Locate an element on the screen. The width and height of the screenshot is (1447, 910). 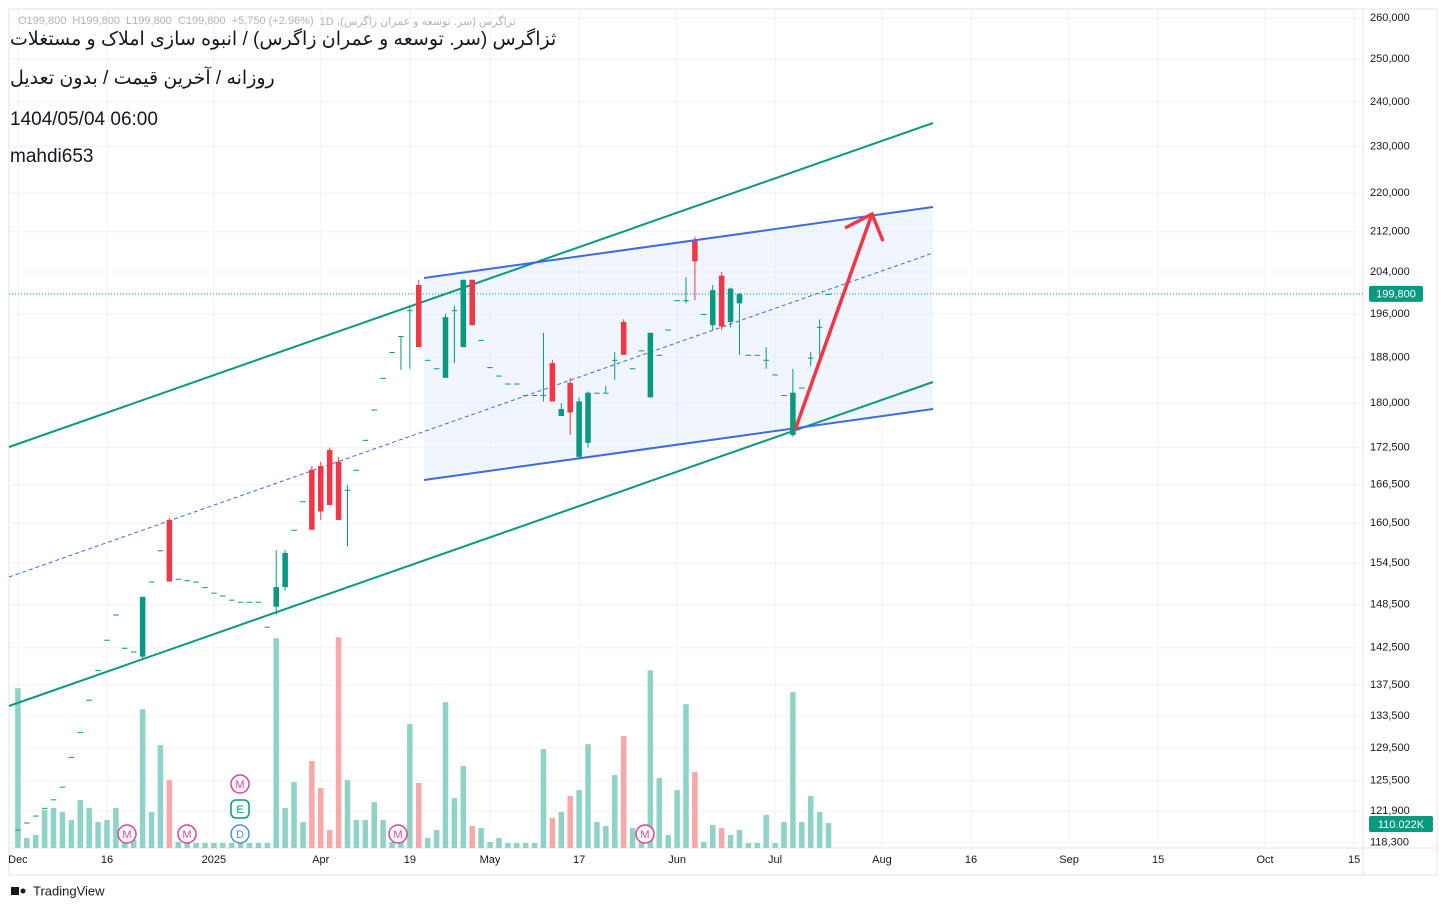
y-tick-label: 137,500 is located at coordinates (1390, 685).